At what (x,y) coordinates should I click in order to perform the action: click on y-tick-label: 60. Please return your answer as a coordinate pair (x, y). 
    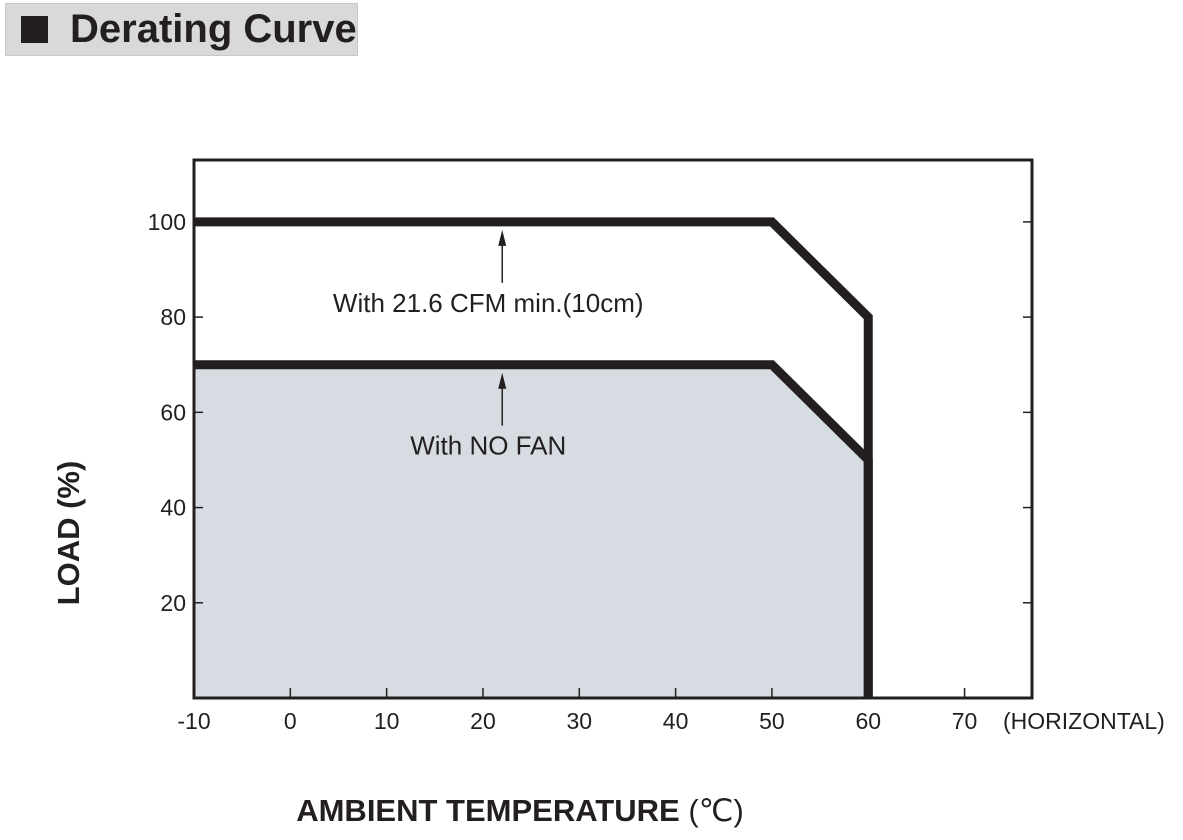
    Looking at the image, I should click on (173, 412).